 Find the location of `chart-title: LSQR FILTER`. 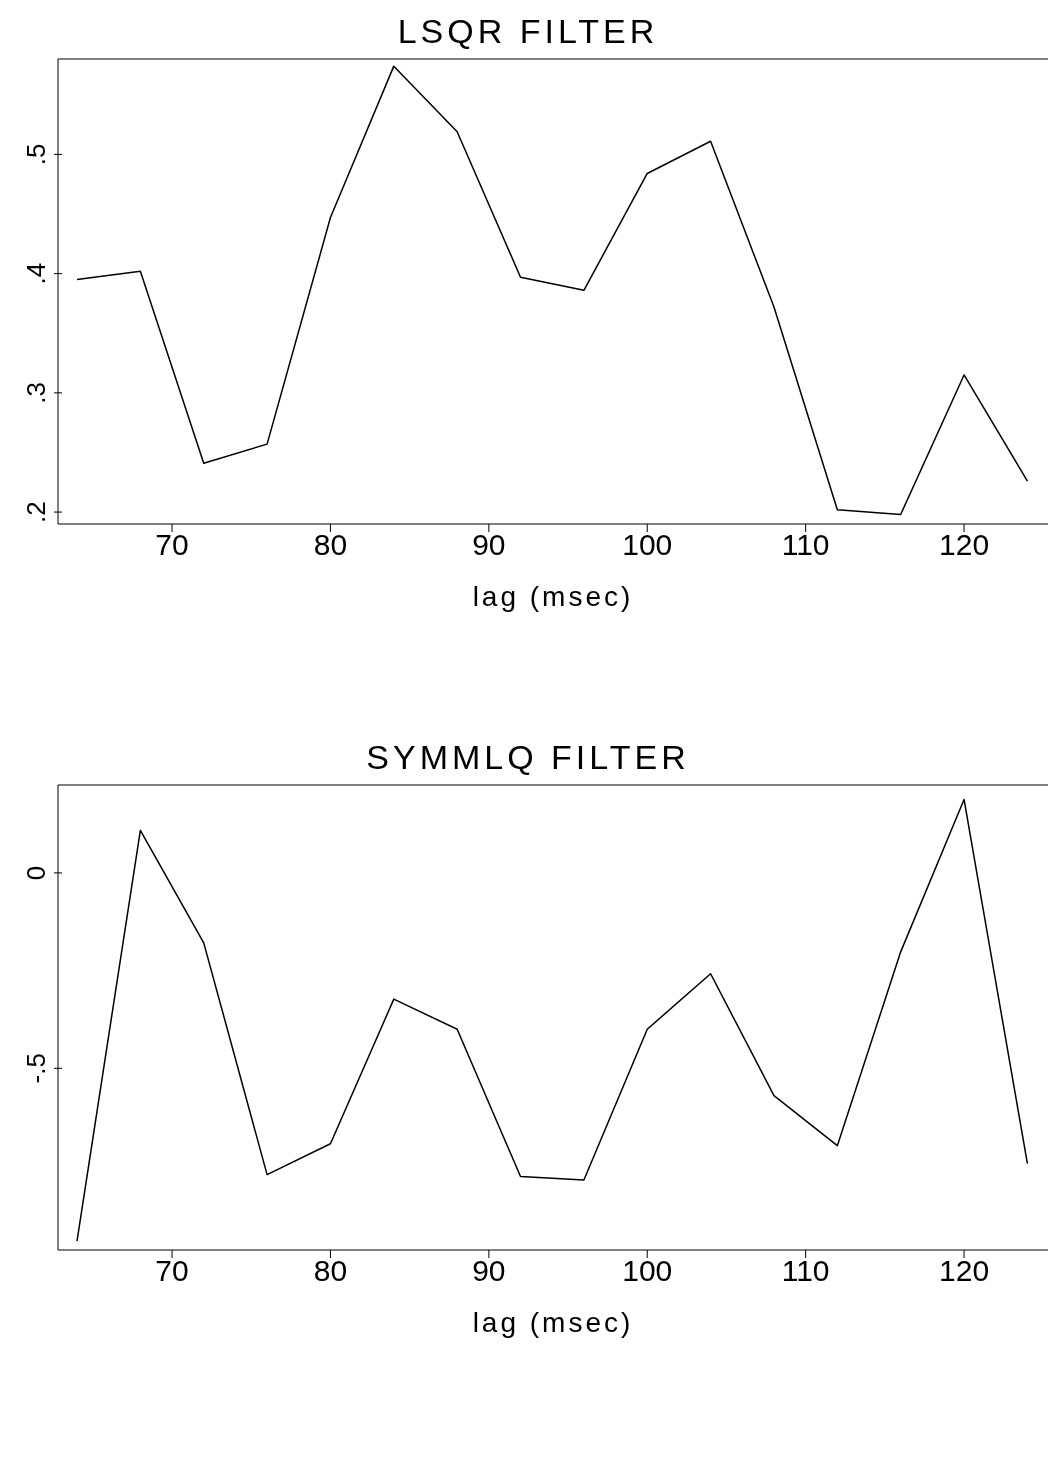

chart-title: LSQR FILTER is located at coordinates (528, 31).